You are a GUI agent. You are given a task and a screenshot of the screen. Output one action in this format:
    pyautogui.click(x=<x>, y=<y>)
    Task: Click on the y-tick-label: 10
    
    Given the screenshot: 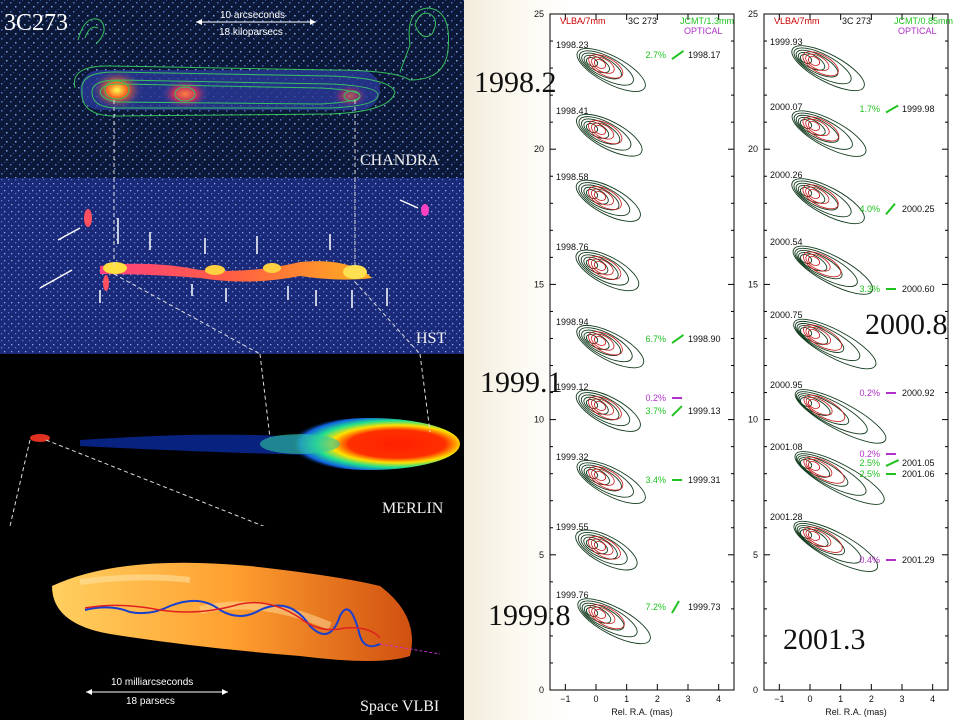 What is the action you would take?
    pyautogui.click(x=753, y=420)
    